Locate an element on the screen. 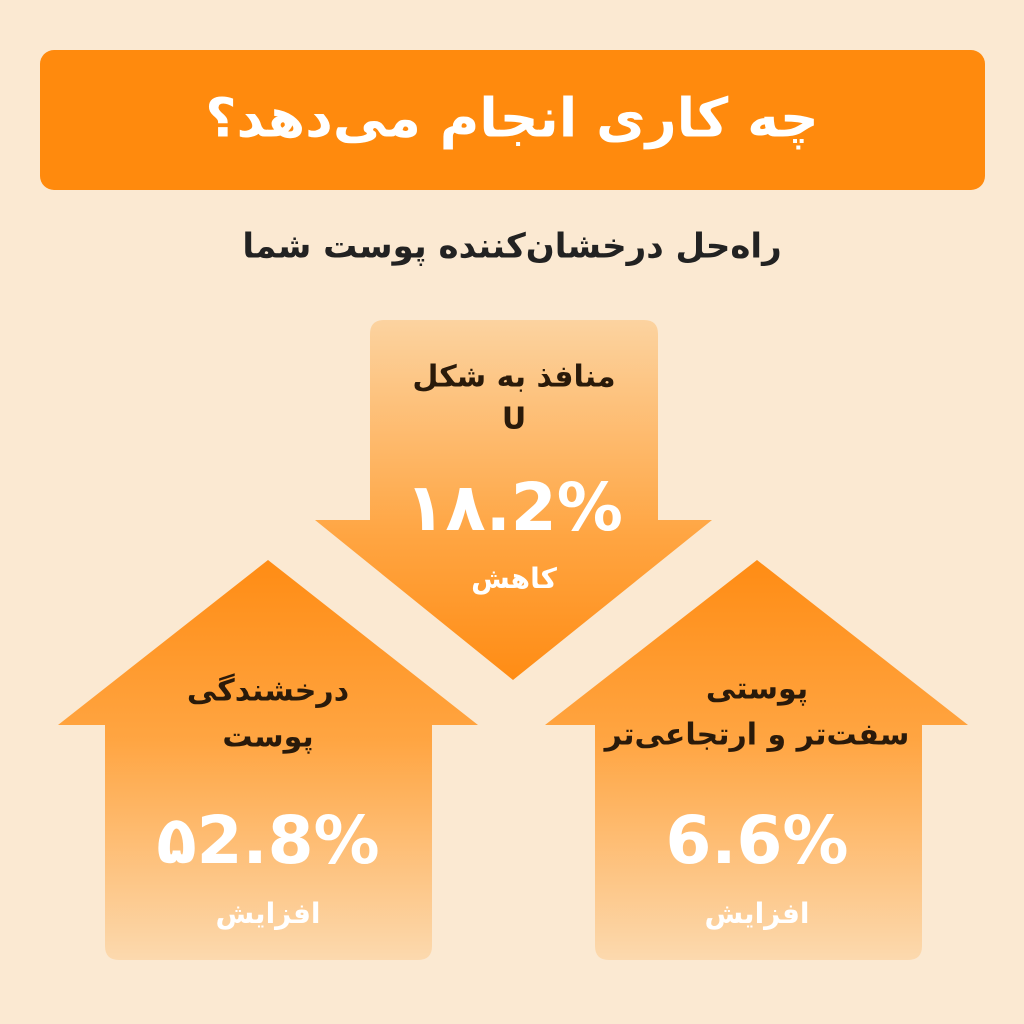  item-value: 6.6% is located at coordinates (756, 840).